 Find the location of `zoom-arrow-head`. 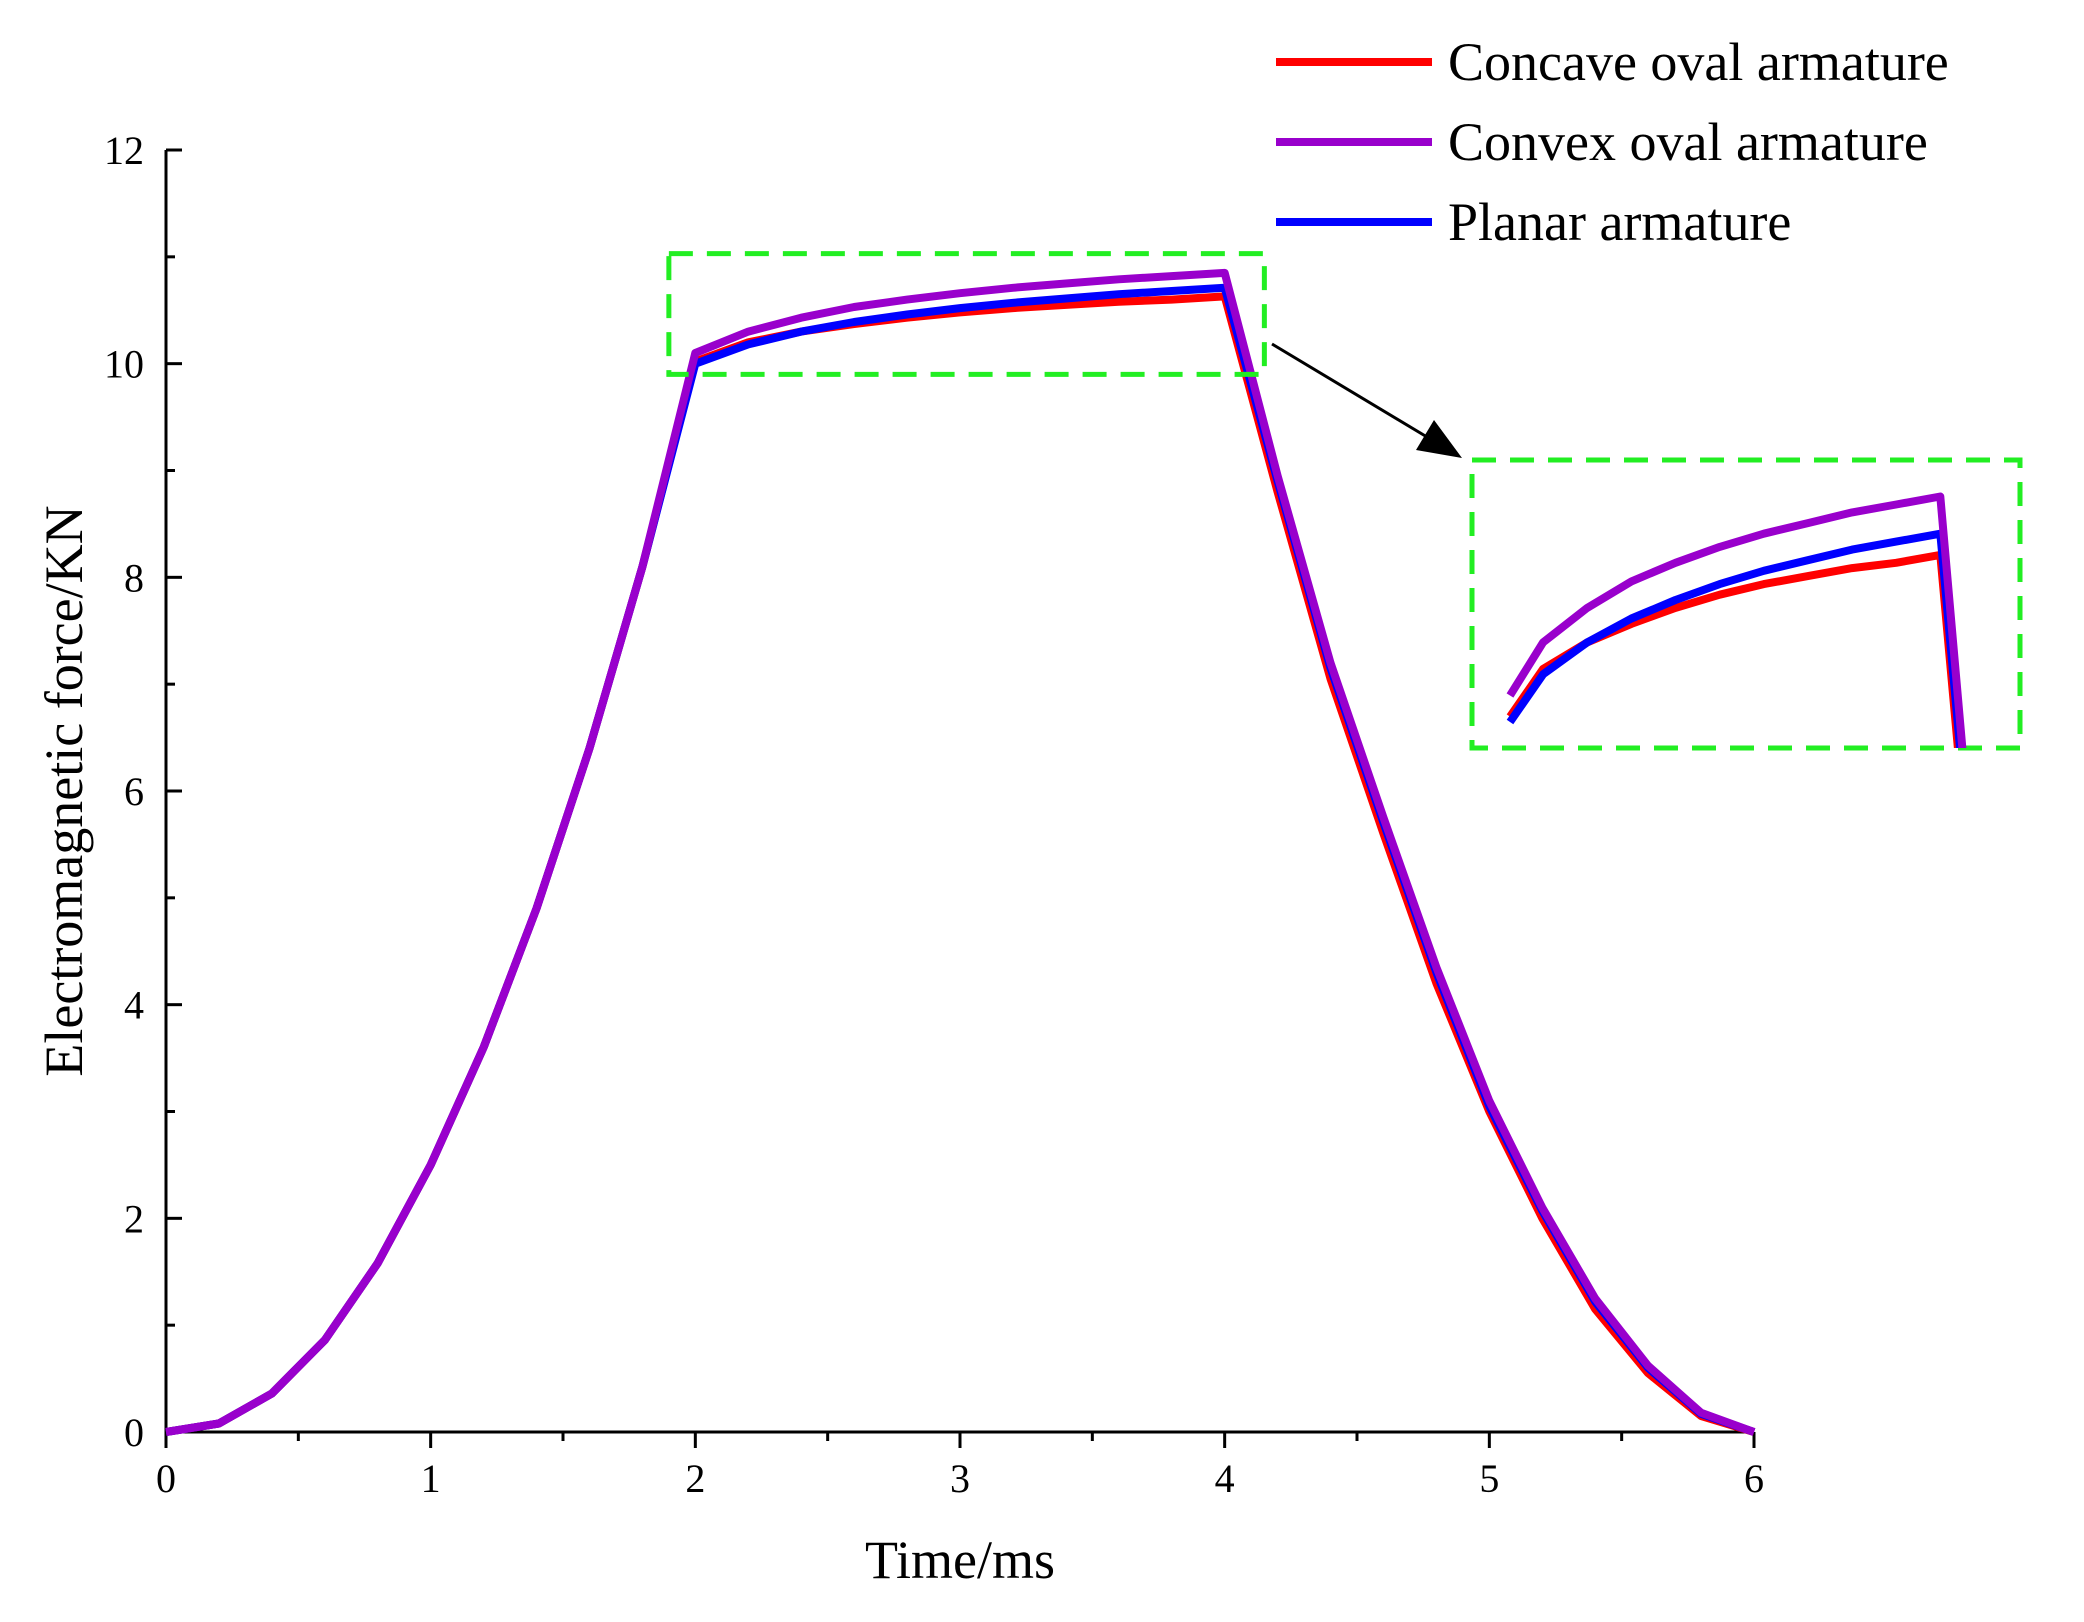

zoom-arrow-head is located at coordinates (1439, 439).